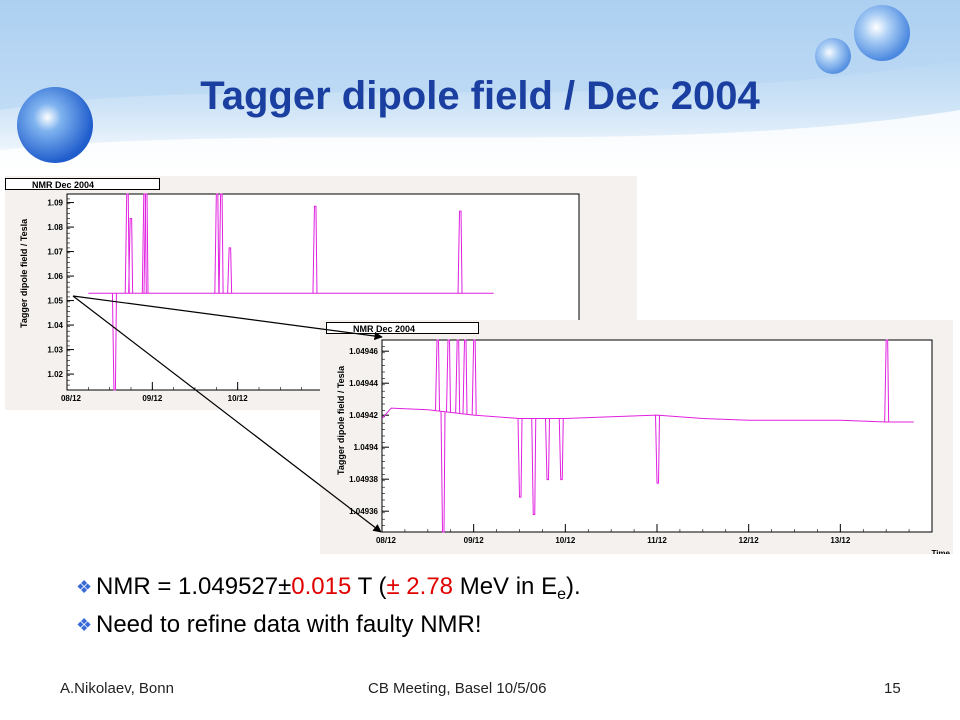 This screenshot has height=720, width=960. Describe the element at coordinates (940, 551) in the screenshot. I see `x-axis-label: Time` at that location.